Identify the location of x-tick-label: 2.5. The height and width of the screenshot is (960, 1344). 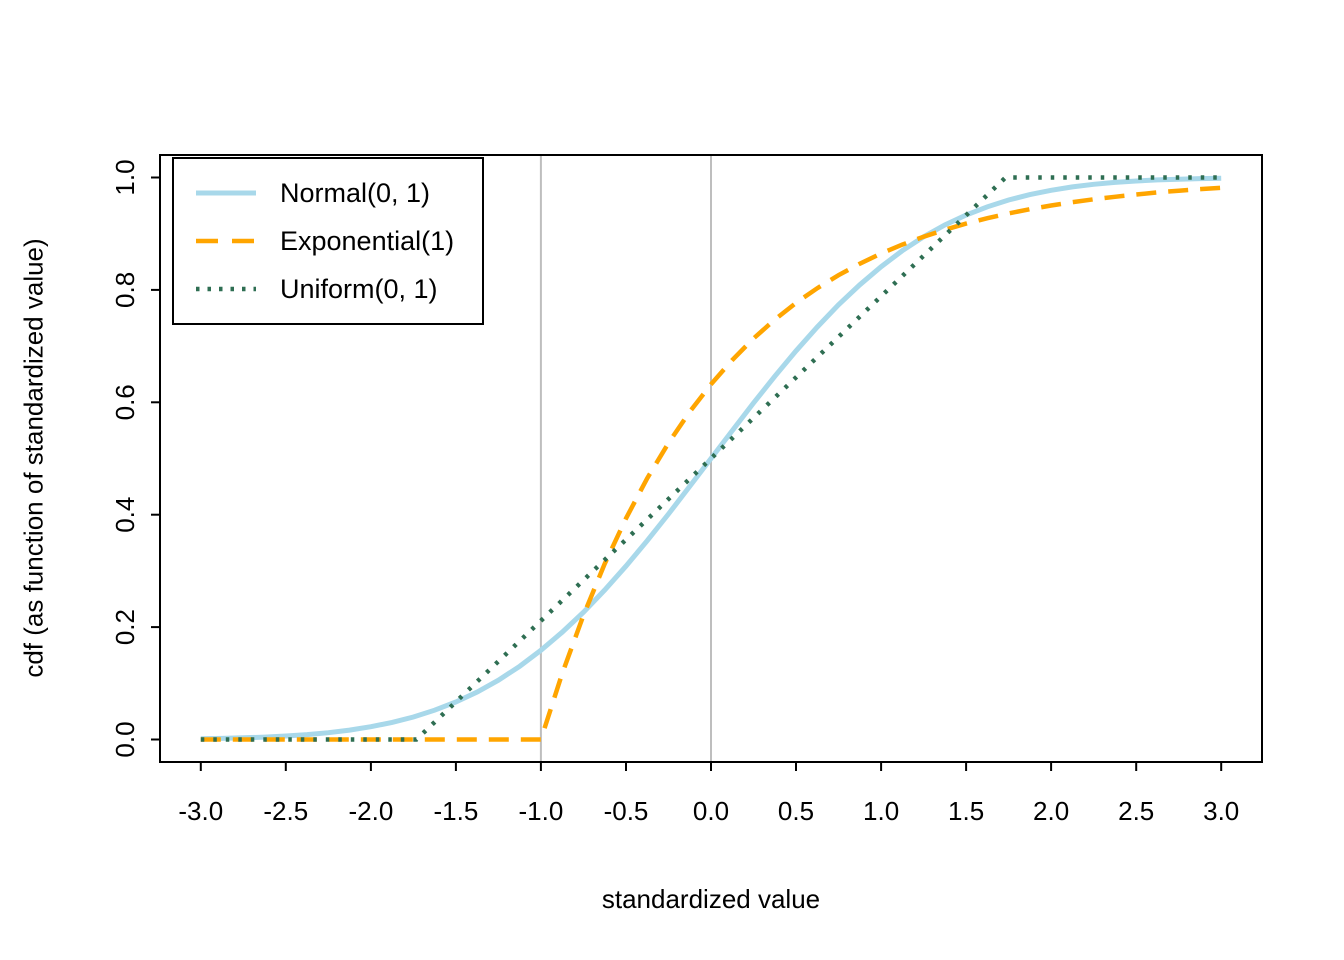
(1136, 811).